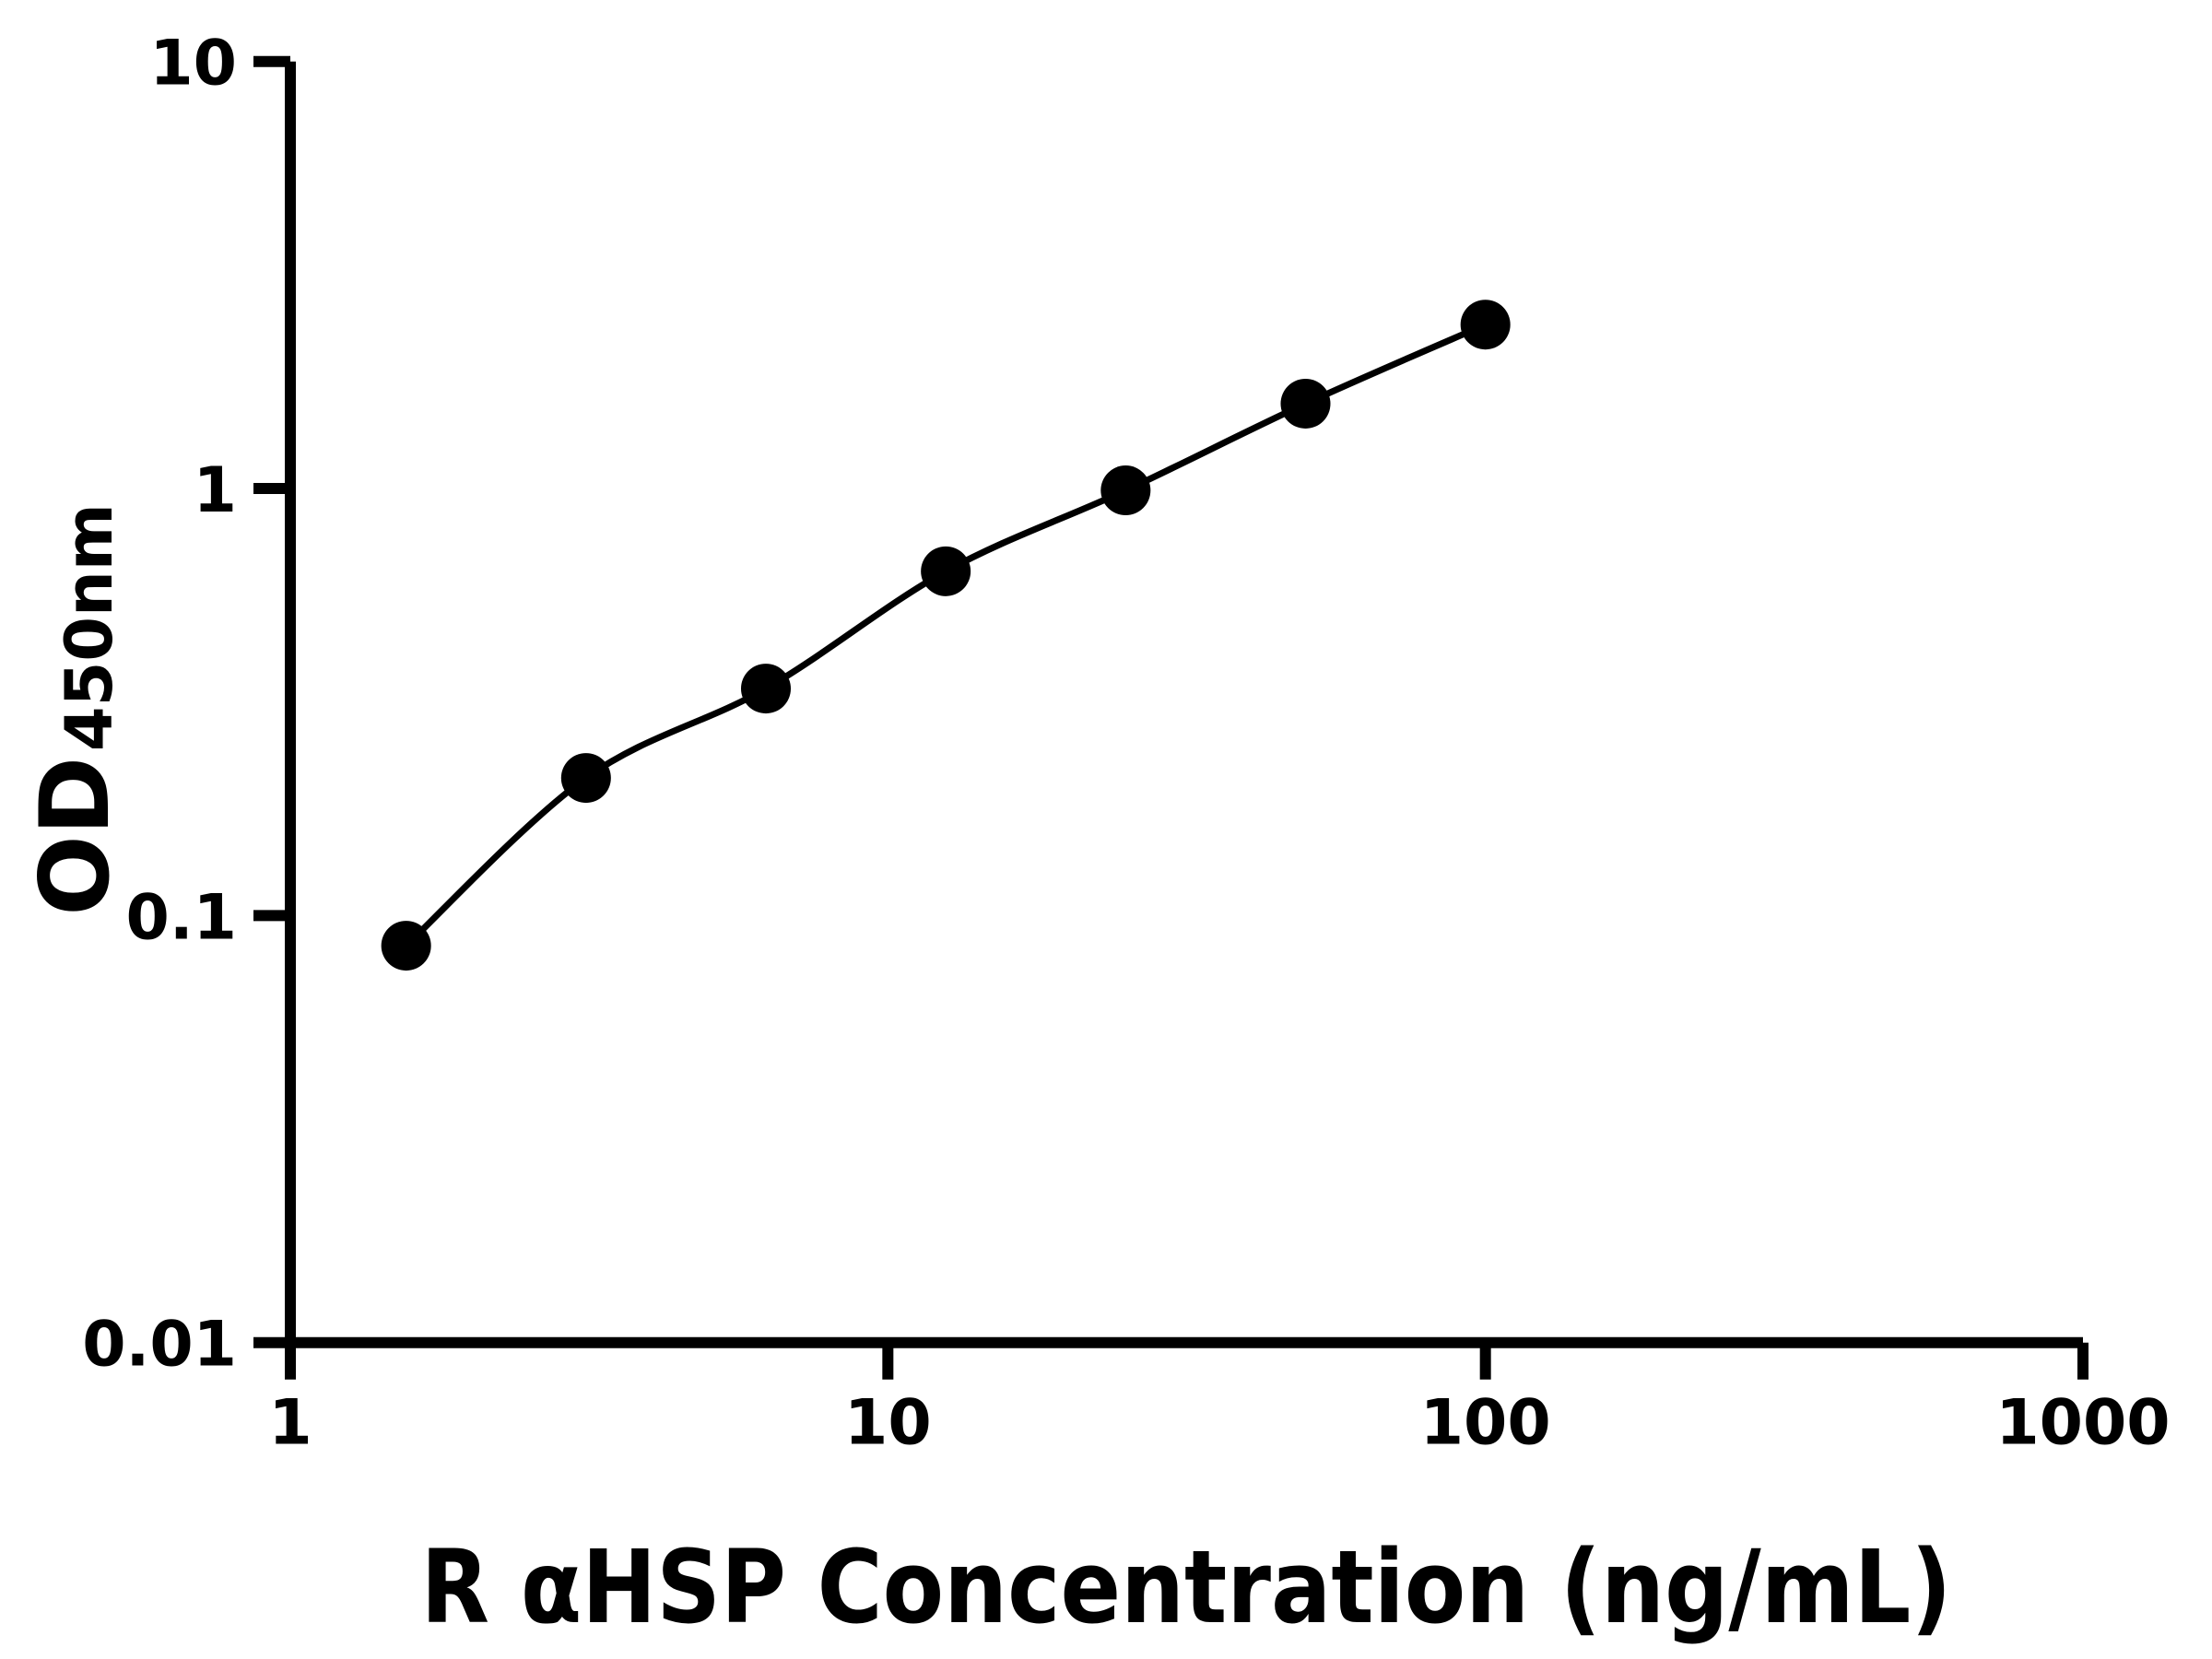 This screenshot has height=1659, width=2212. Describe the element at coordinates (181, 917) in the screenshot. I see `y-tick-label: 0.1` at that location.